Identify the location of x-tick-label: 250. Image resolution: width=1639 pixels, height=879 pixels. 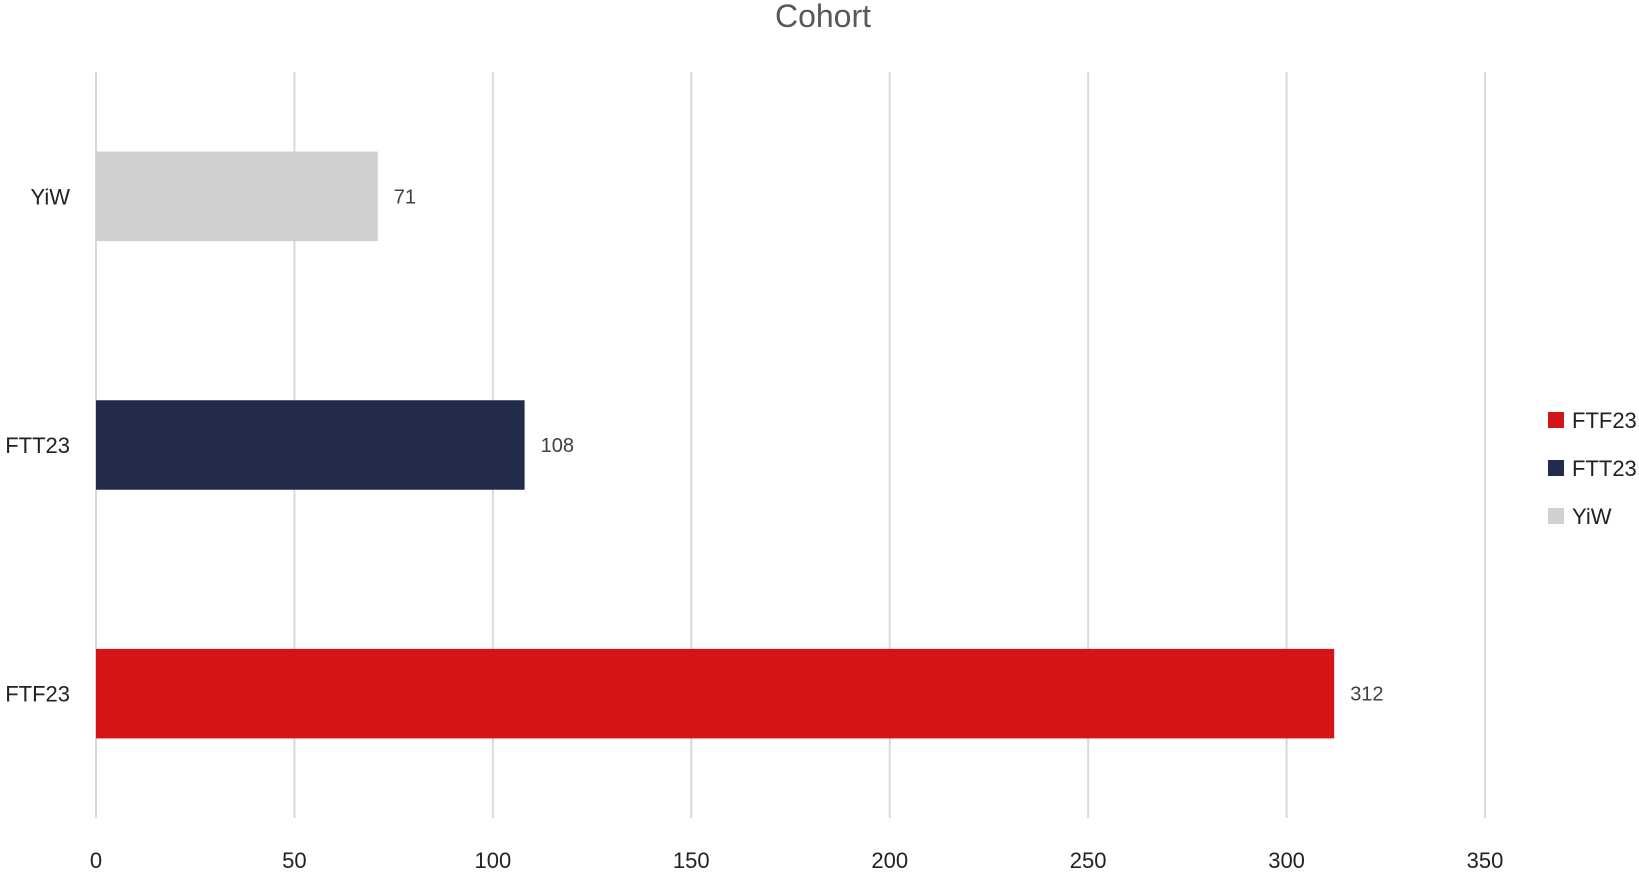
(1088, 860).